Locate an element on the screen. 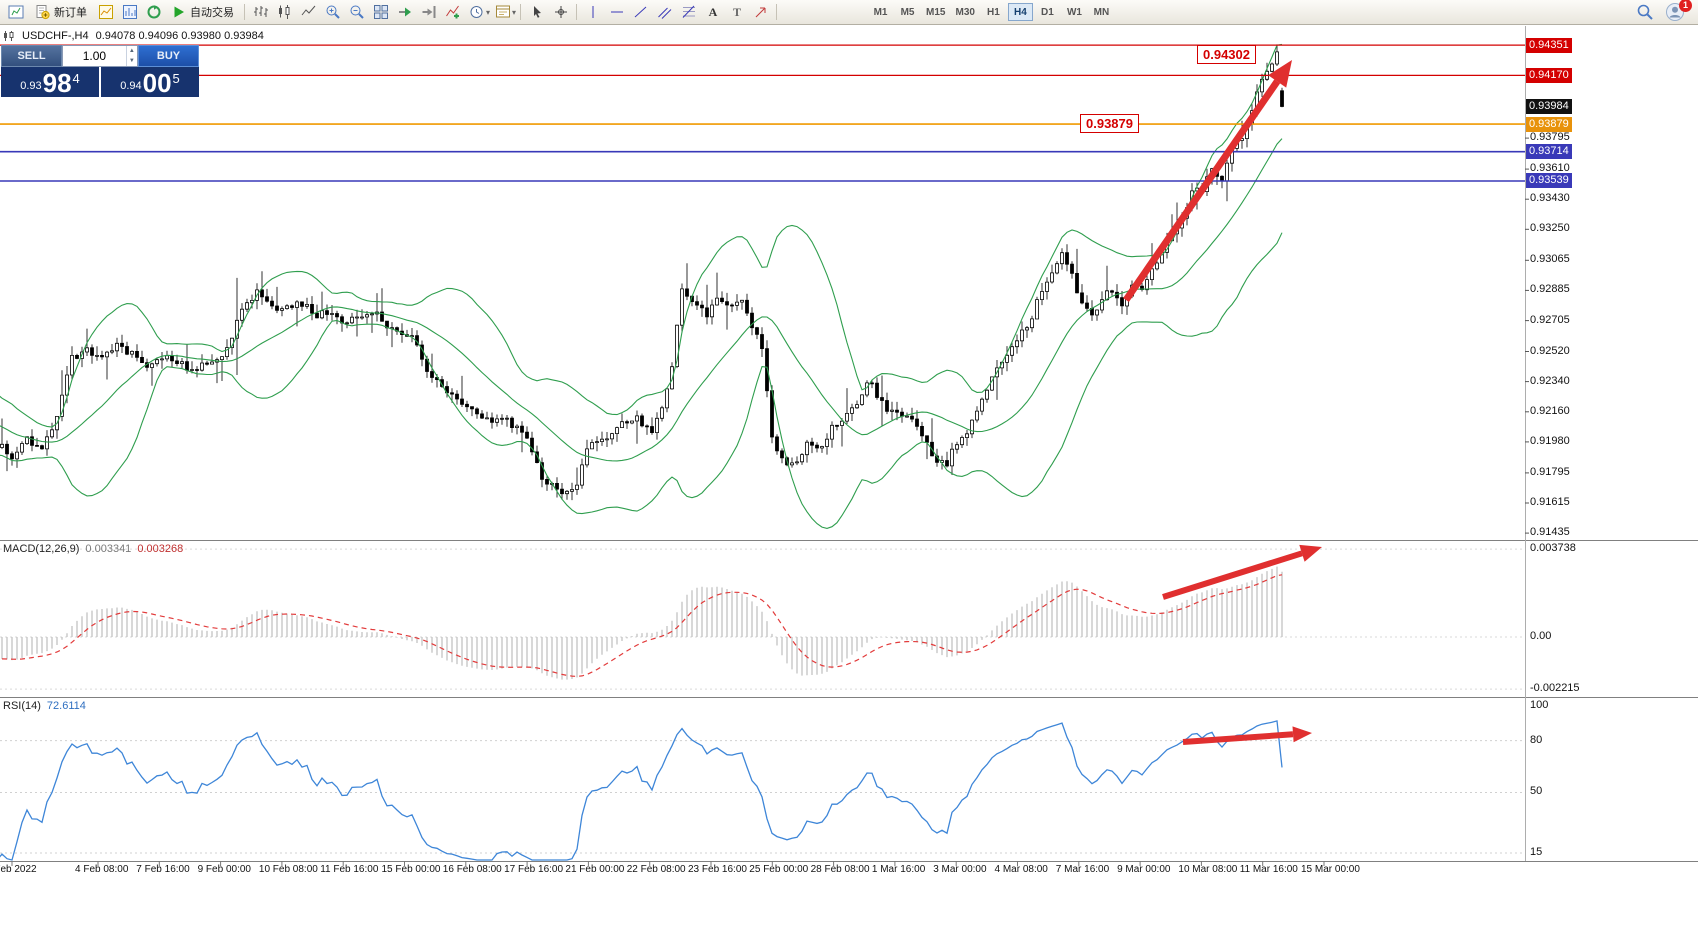  time-label: 4 Mar 08:00 is located at coordinates (1021, 869).